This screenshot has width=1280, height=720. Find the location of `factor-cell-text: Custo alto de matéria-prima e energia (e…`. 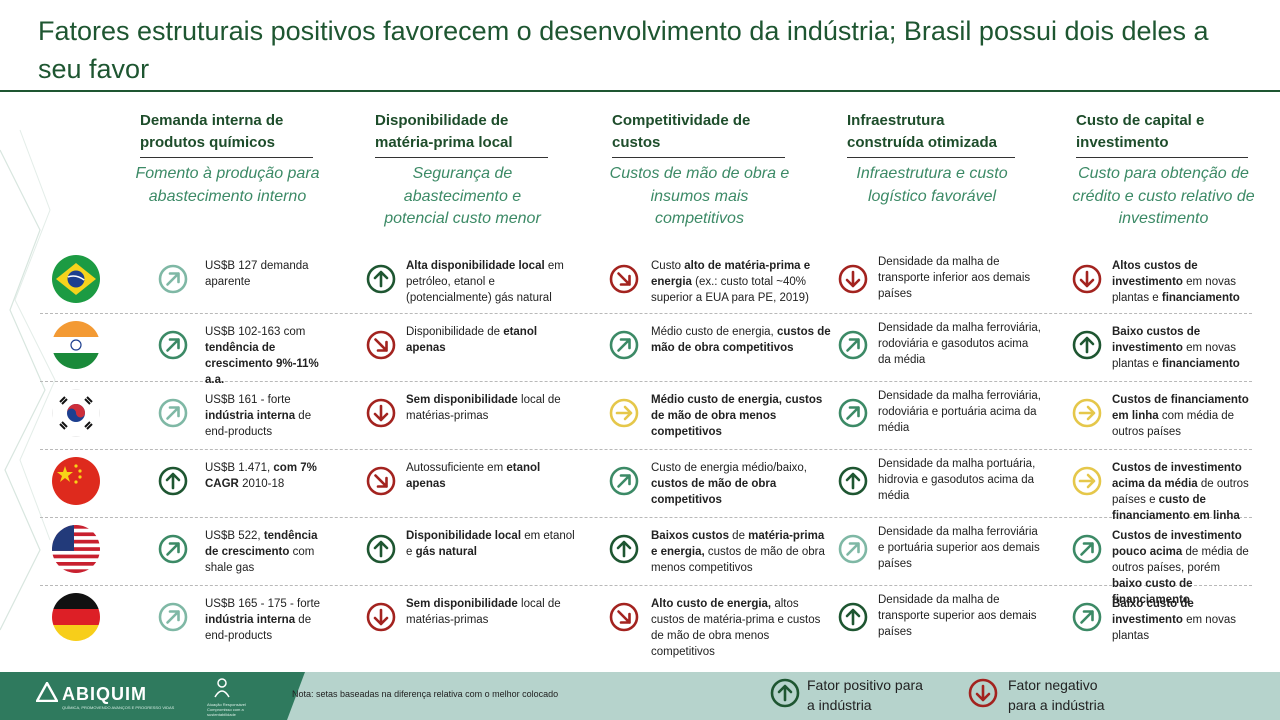

factor-cell-text: Custo alto de matéria-prima e energia (e… is located at coordinates (741, 282).